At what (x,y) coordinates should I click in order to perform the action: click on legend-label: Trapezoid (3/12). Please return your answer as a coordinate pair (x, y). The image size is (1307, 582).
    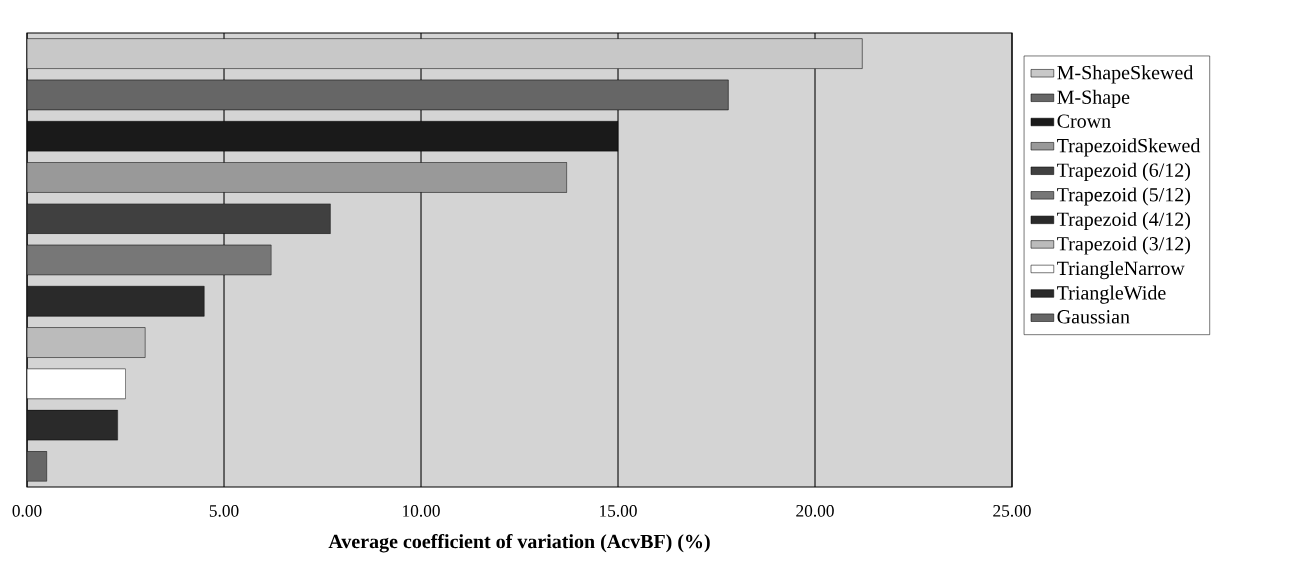
    Looking at the image, I should click on (1124, 245).